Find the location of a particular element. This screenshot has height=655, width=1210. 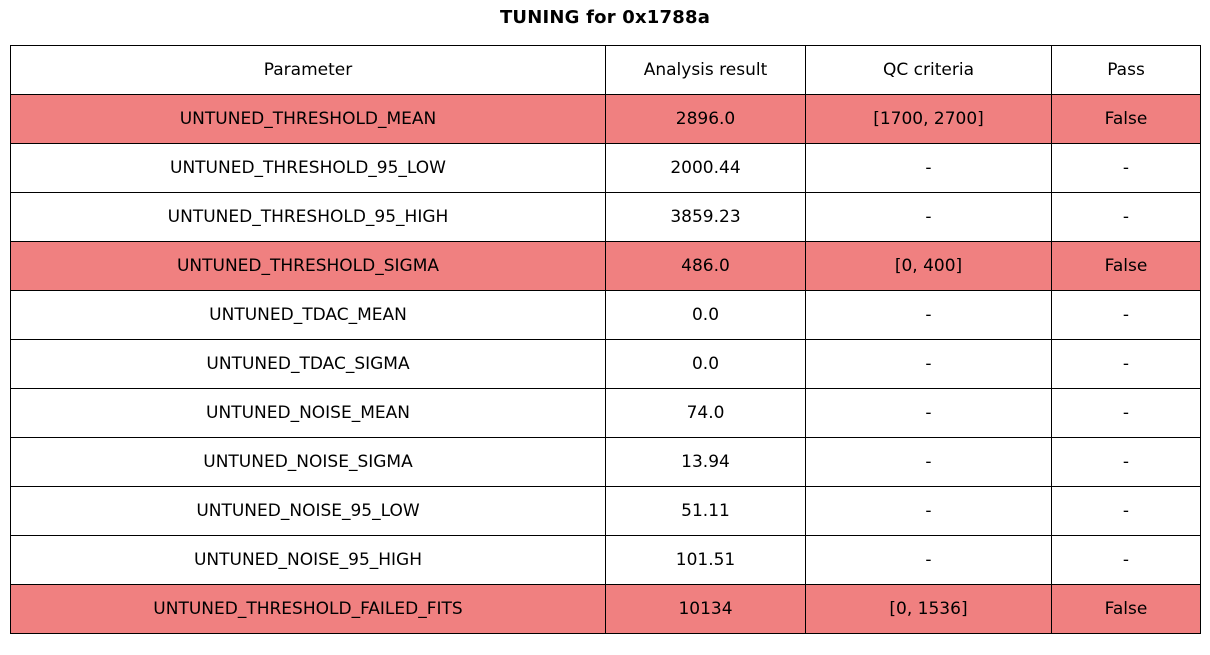

column-header-parameter: Parameter is located at coordinates (308, 70).